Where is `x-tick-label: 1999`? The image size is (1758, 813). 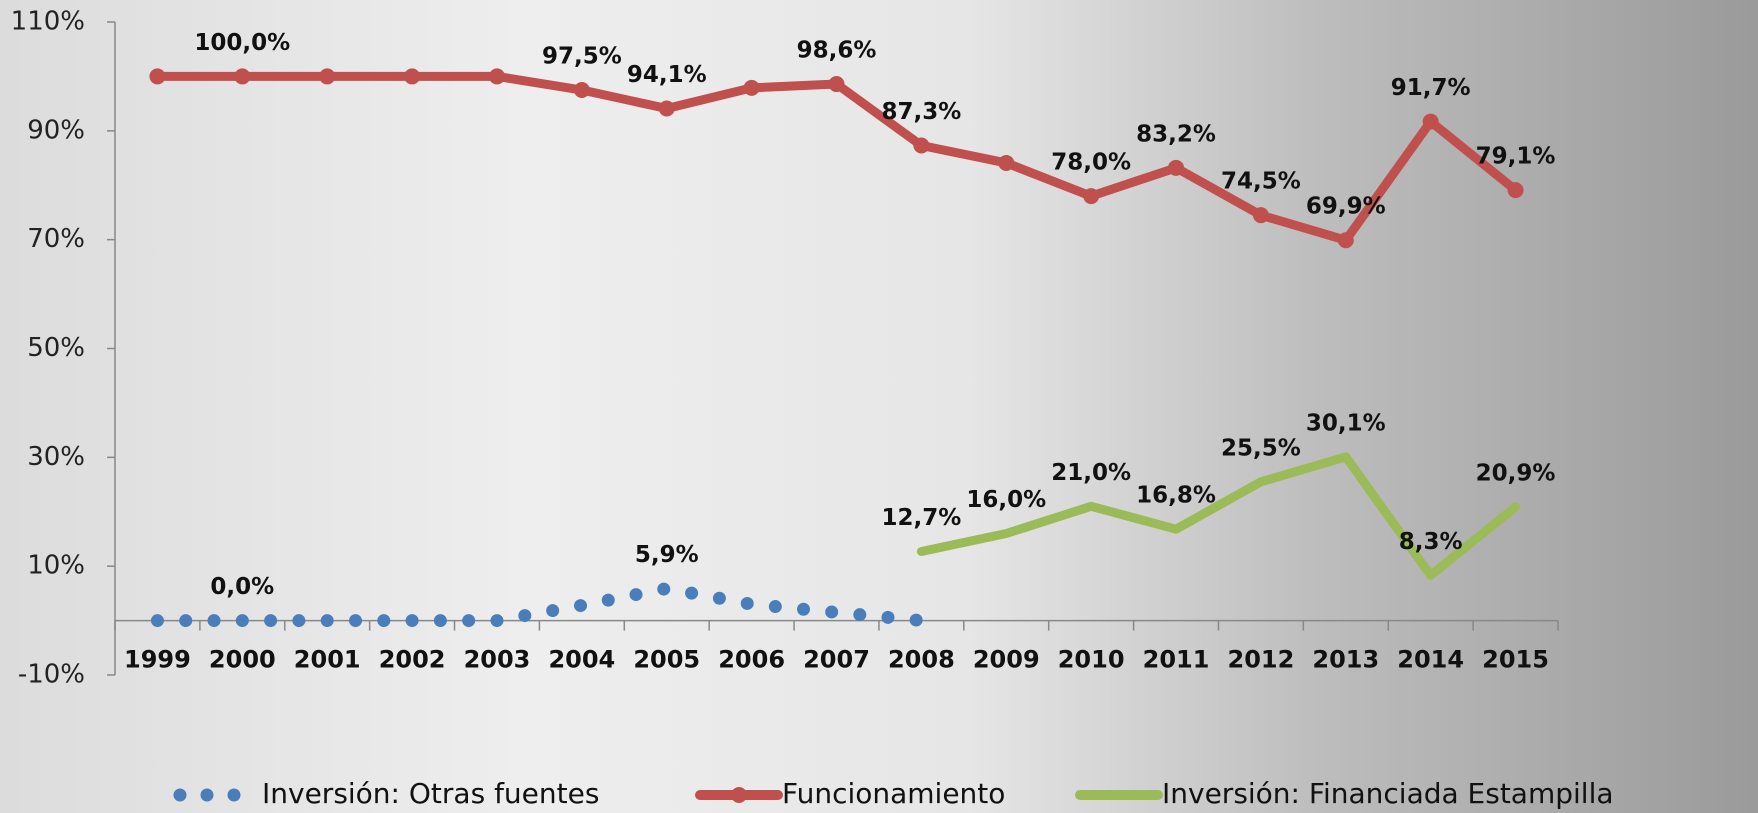 x-tick-label: 1999 is located at coordinates (157, 660).